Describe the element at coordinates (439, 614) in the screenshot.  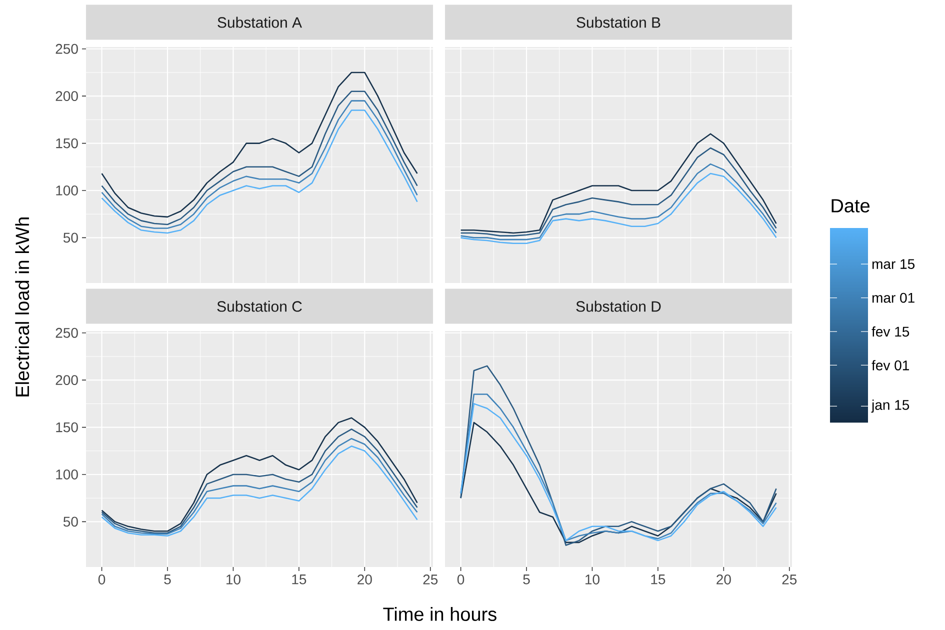
I see `x-axis-title: Time in hours` at that location.